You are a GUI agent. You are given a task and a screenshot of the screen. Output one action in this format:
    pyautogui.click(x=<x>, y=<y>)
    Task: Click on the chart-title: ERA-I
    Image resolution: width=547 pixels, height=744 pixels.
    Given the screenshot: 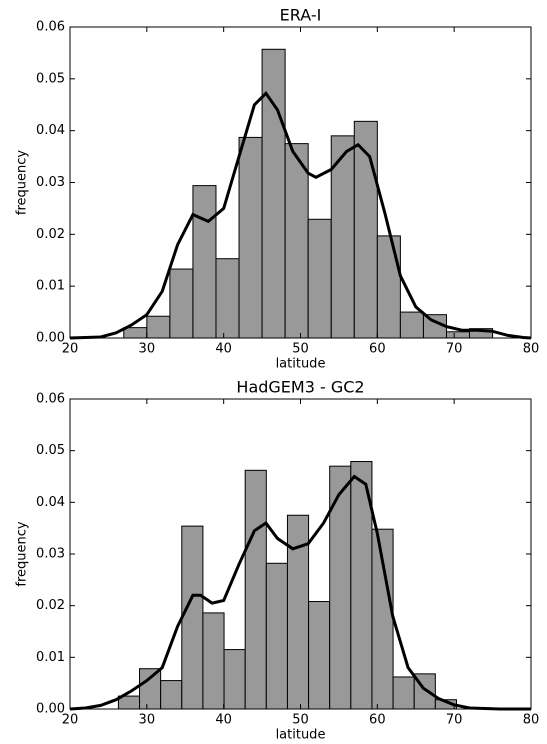 What is the action you would take?
    pyautogui.click(x=301, y=15)
    